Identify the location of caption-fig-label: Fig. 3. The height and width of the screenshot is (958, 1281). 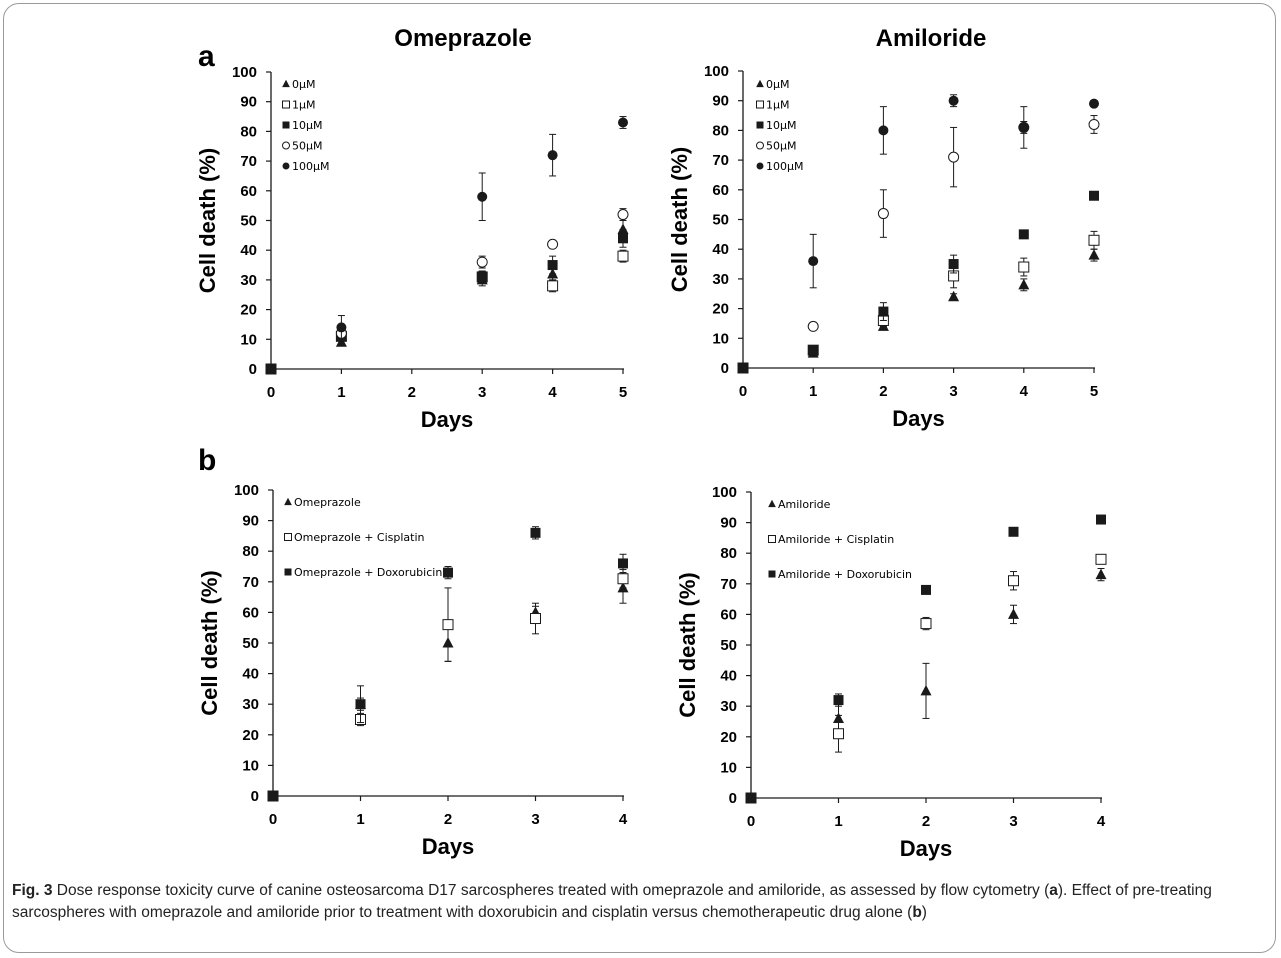
(32, 890).